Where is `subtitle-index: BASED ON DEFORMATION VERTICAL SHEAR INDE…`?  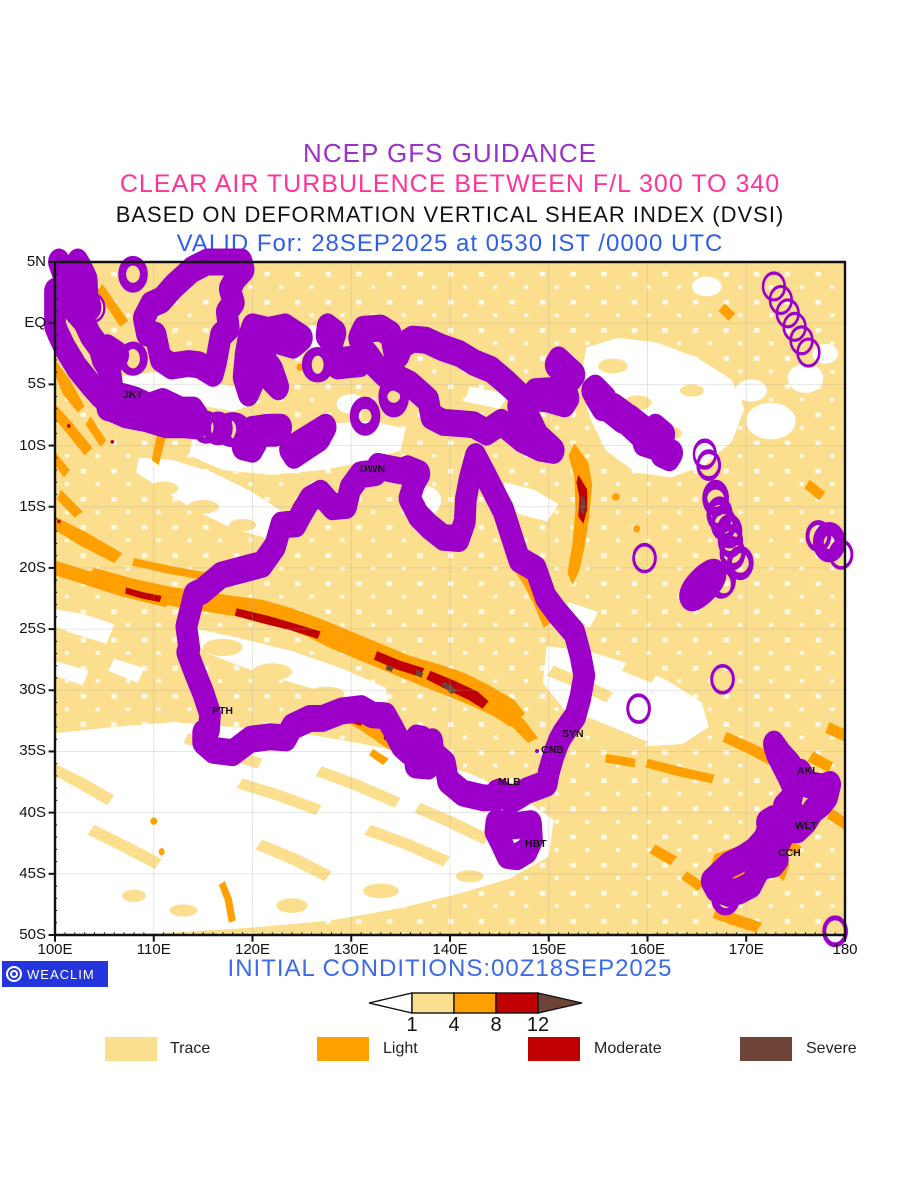
subtitle-index: BASED ON DEFORMATION VERTICAL SHEAR INDE… is located at coordinates (450, 214).